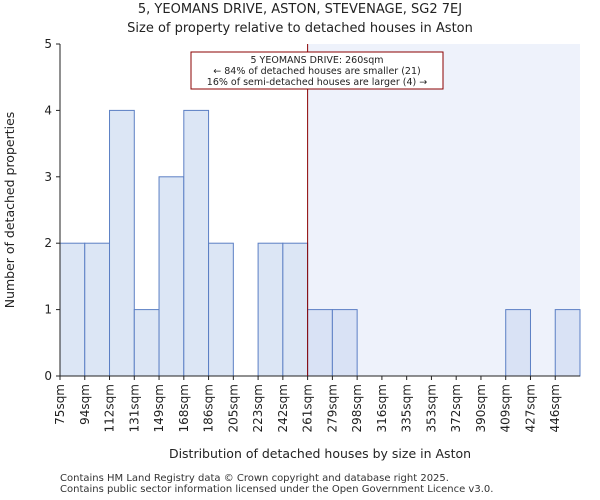 The height and width of the screenshot is (500, 600). What do you see at coordinates (431, 408) in the screenshot?
I see `x-tick-label-353sqm: 353sqm` at bounding box center [431, 408].